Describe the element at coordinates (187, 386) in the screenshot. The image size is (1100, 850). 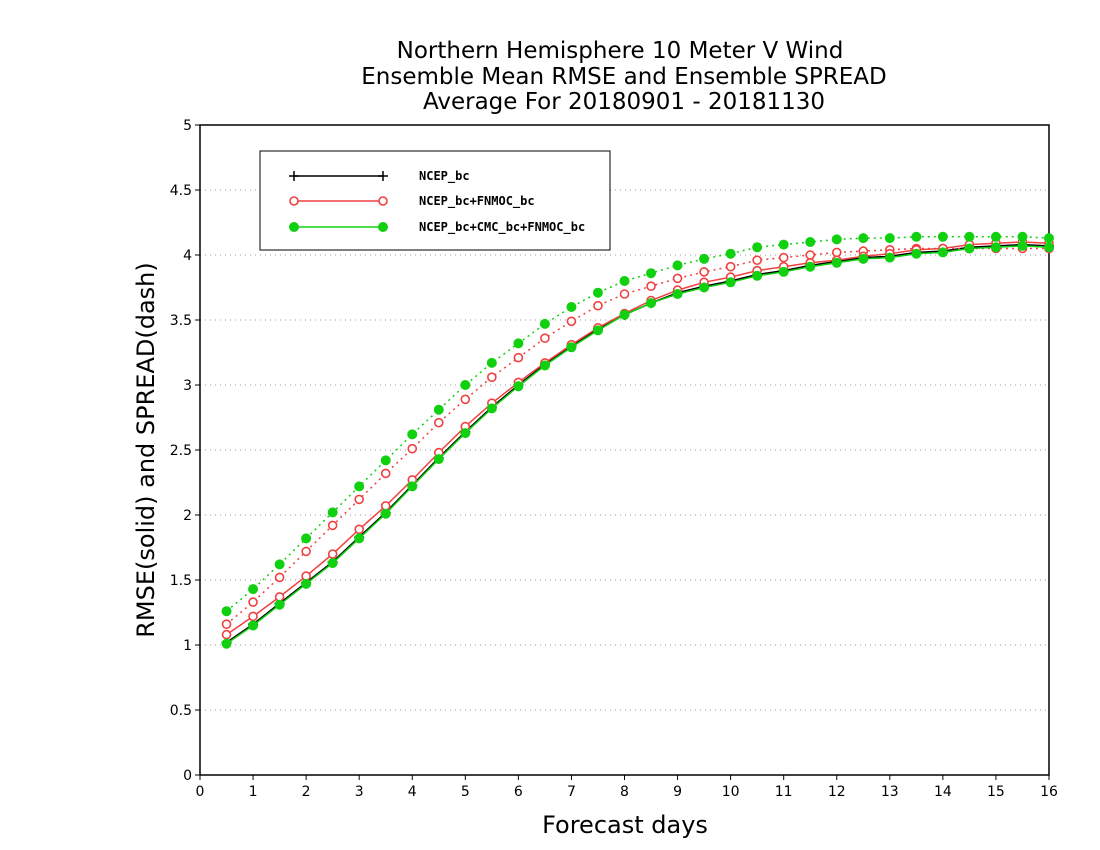
I see `y-tick-label: 3` at that location.